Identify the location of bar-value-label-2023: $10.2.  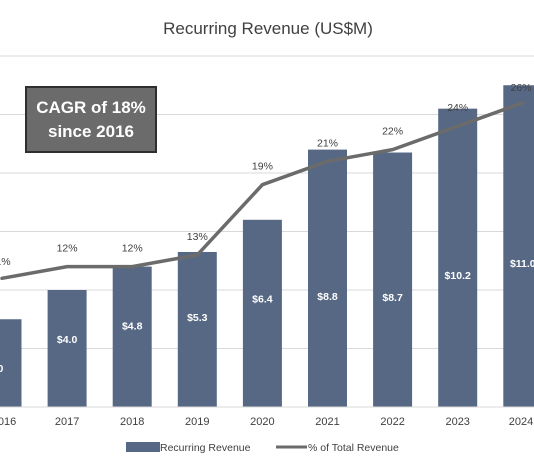
(458, 276).